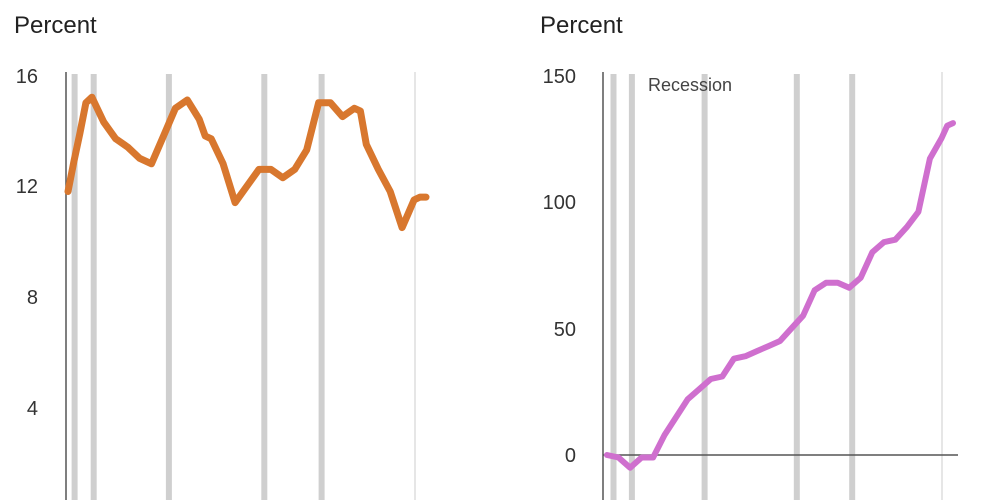 The height and width of the screenshot is (500, 1000). What do you see at coordinates (32, 409) in the screenshot?
I see `left-y-tick-4: 4` at bounding box center [32, 409].